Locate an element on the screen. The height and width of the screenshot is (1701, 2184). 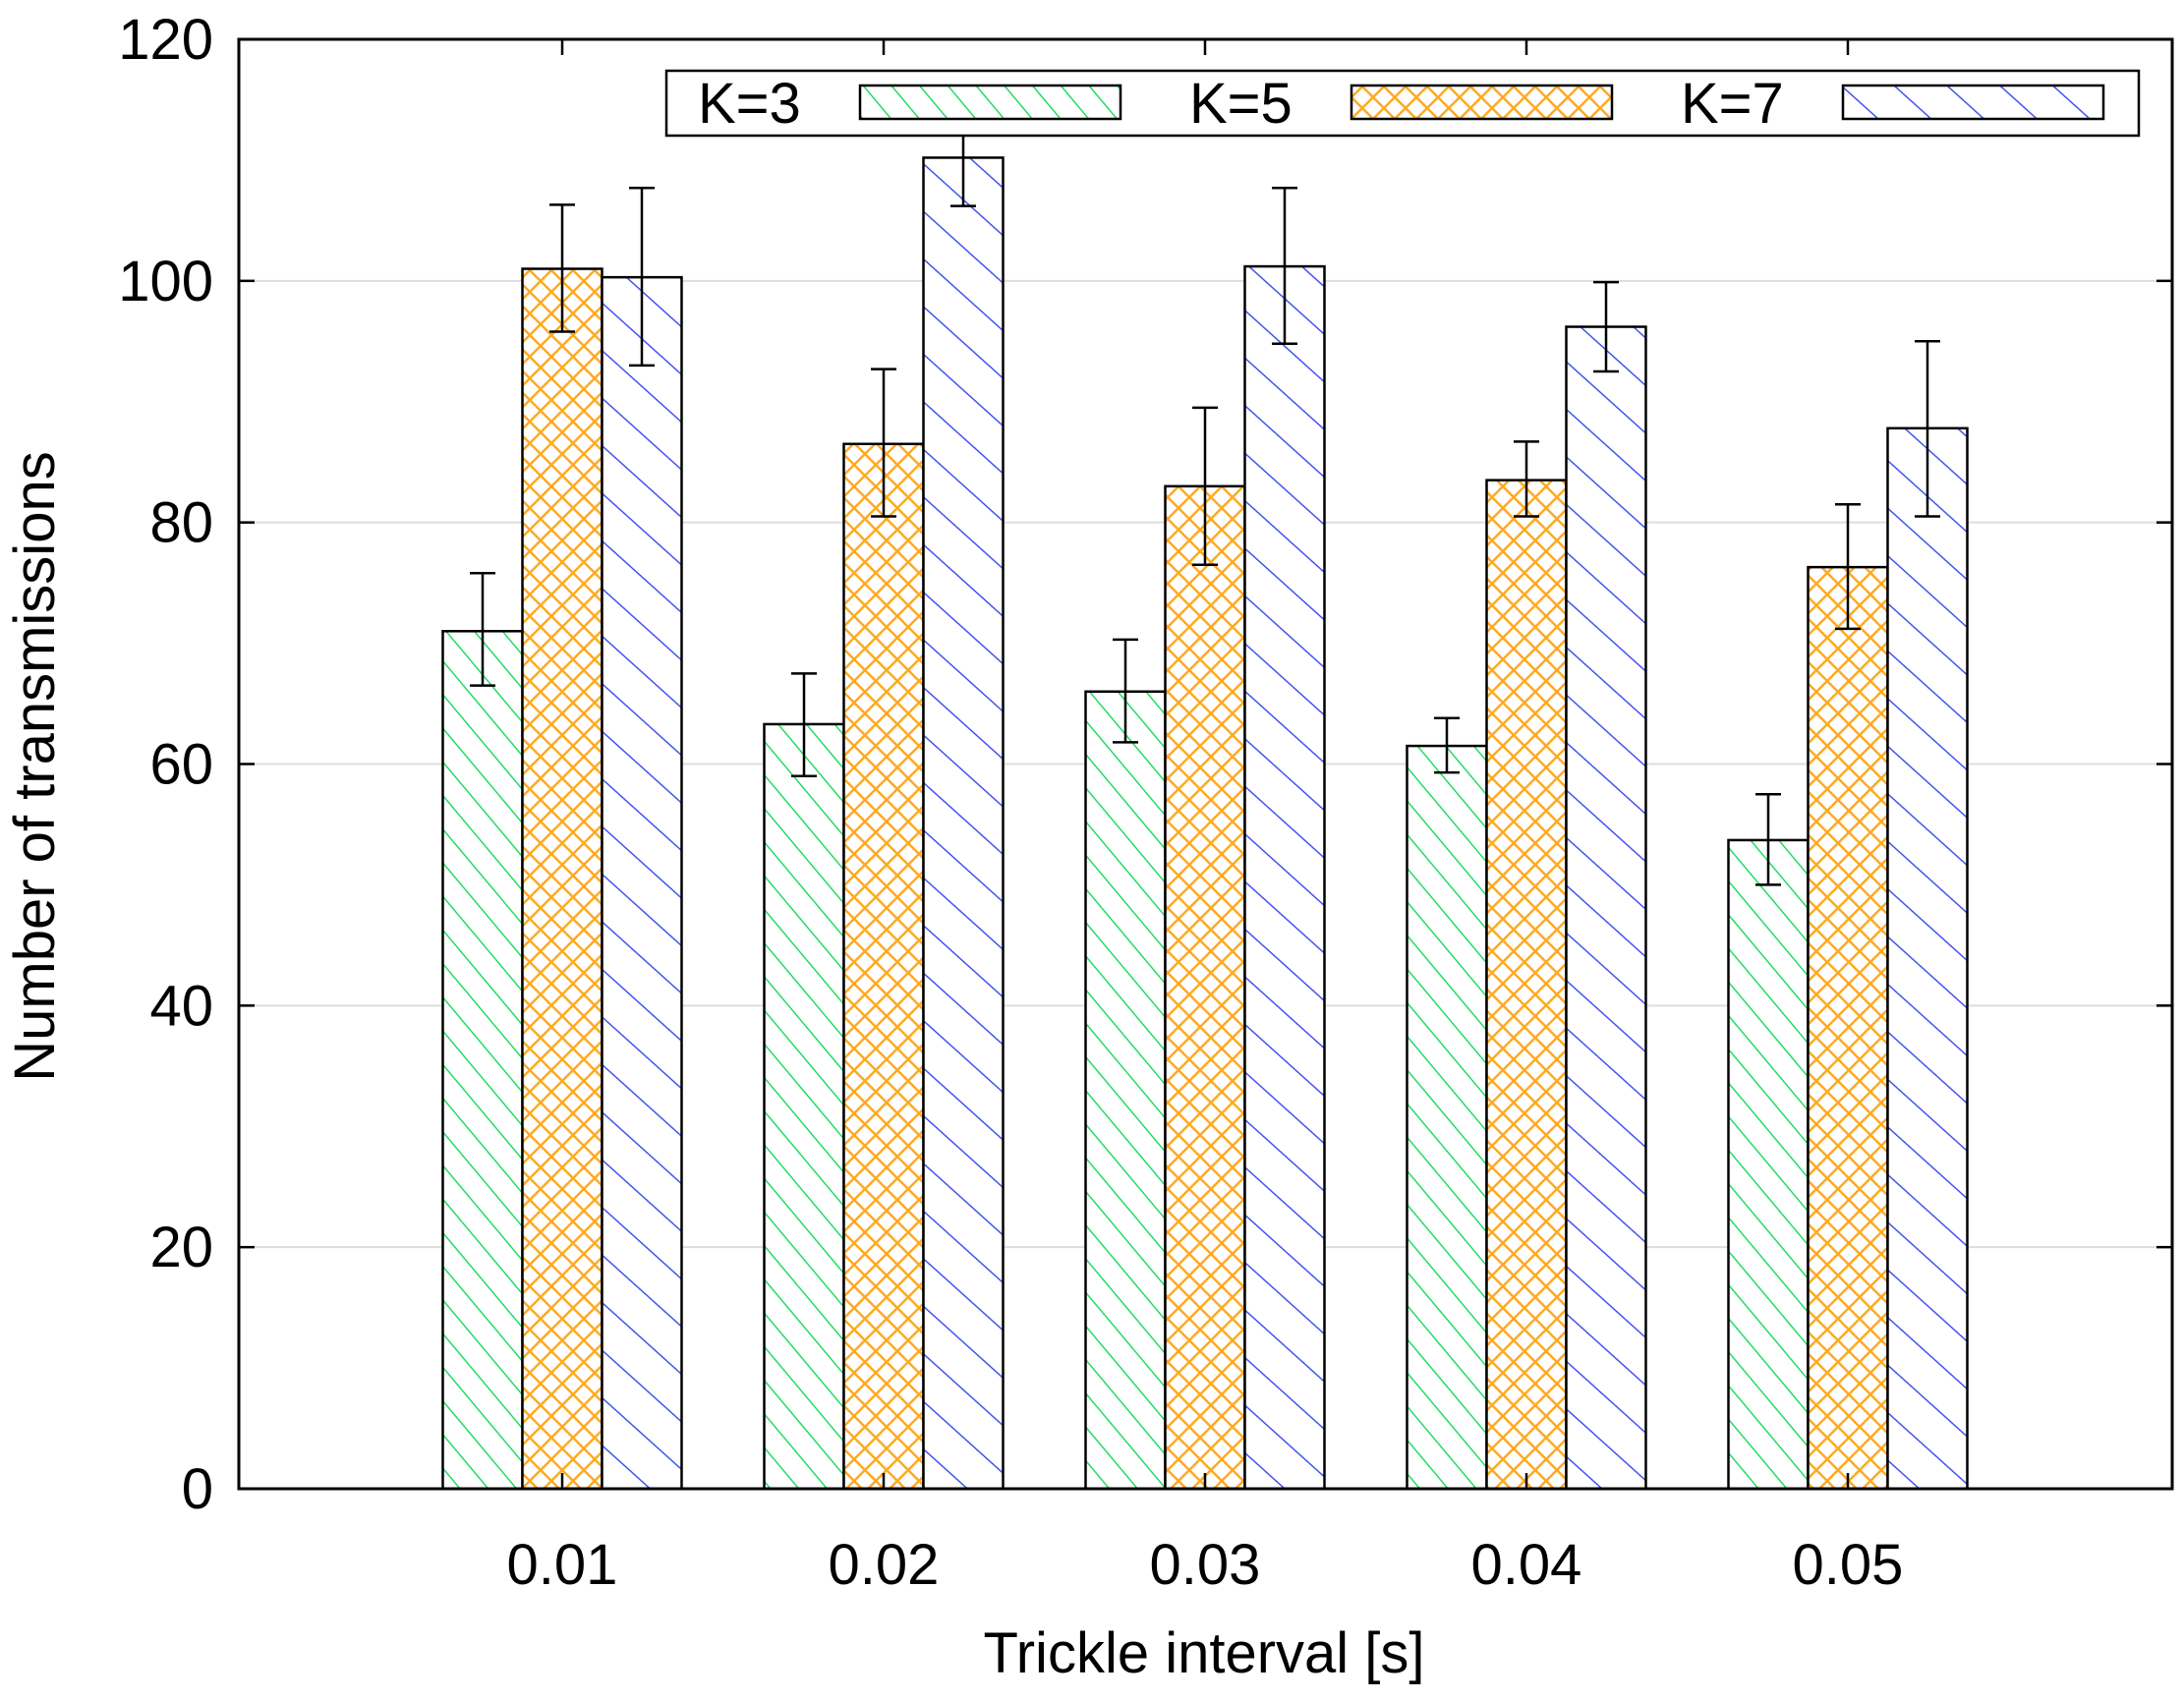
y-tick-label: 120 is located at coordinates (165, 40).